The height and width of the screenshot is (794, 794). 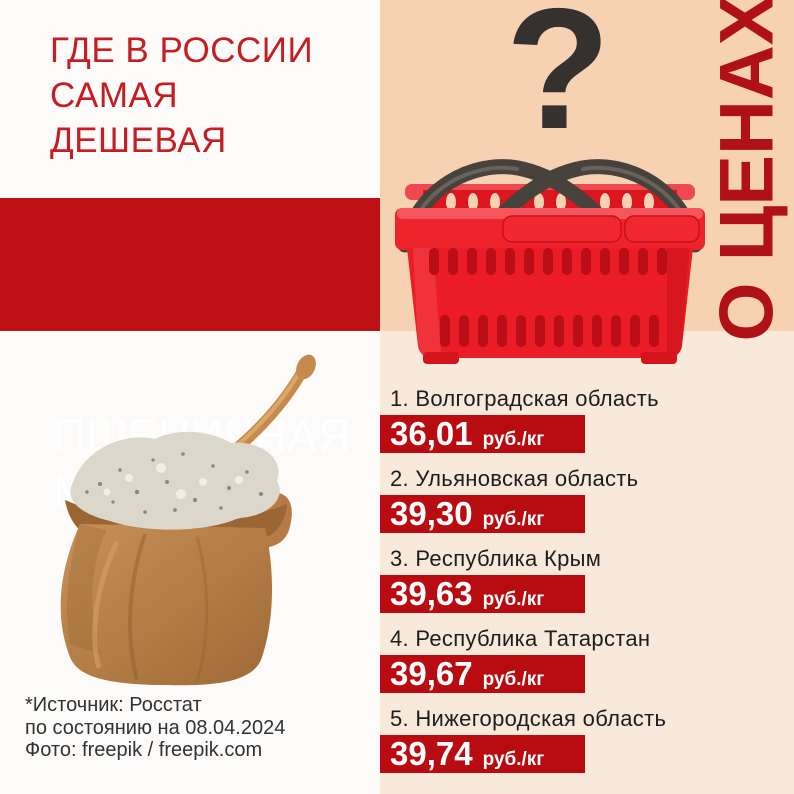 I want to click on price-chip: 36,01 руб./кг, so click(x=482, y=434).